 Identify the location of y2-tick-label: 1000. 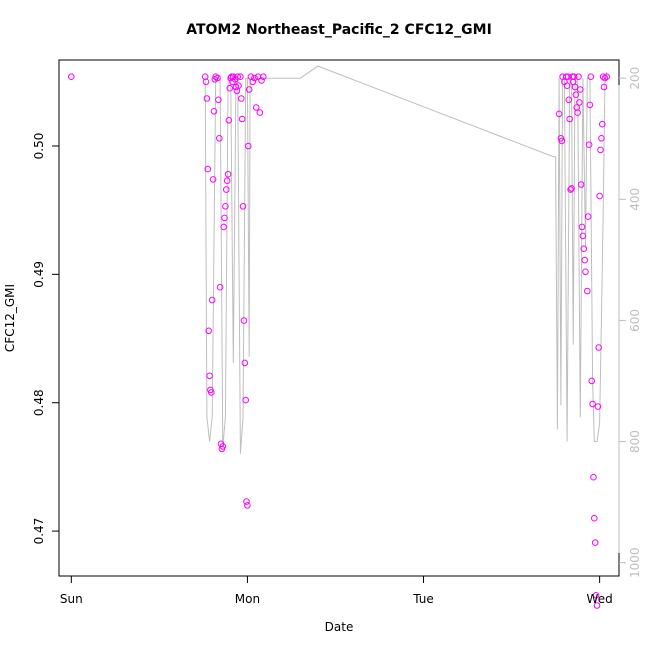
(635, 562).